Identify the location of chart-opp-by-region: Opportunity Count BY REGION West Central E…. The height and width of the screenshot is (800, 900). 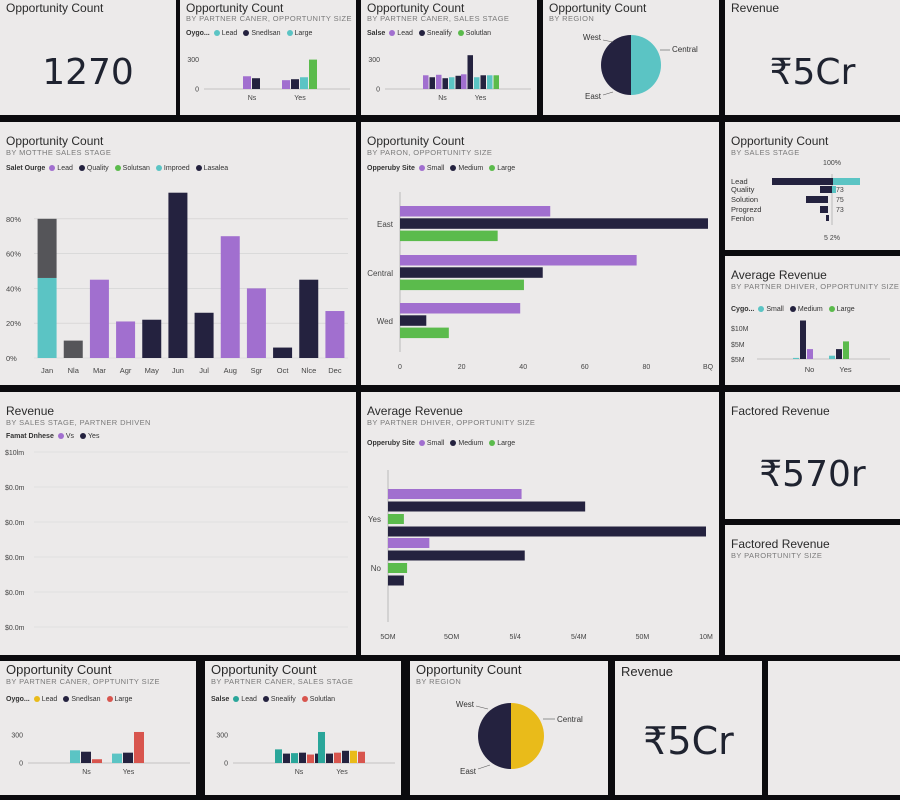
(631, 57).